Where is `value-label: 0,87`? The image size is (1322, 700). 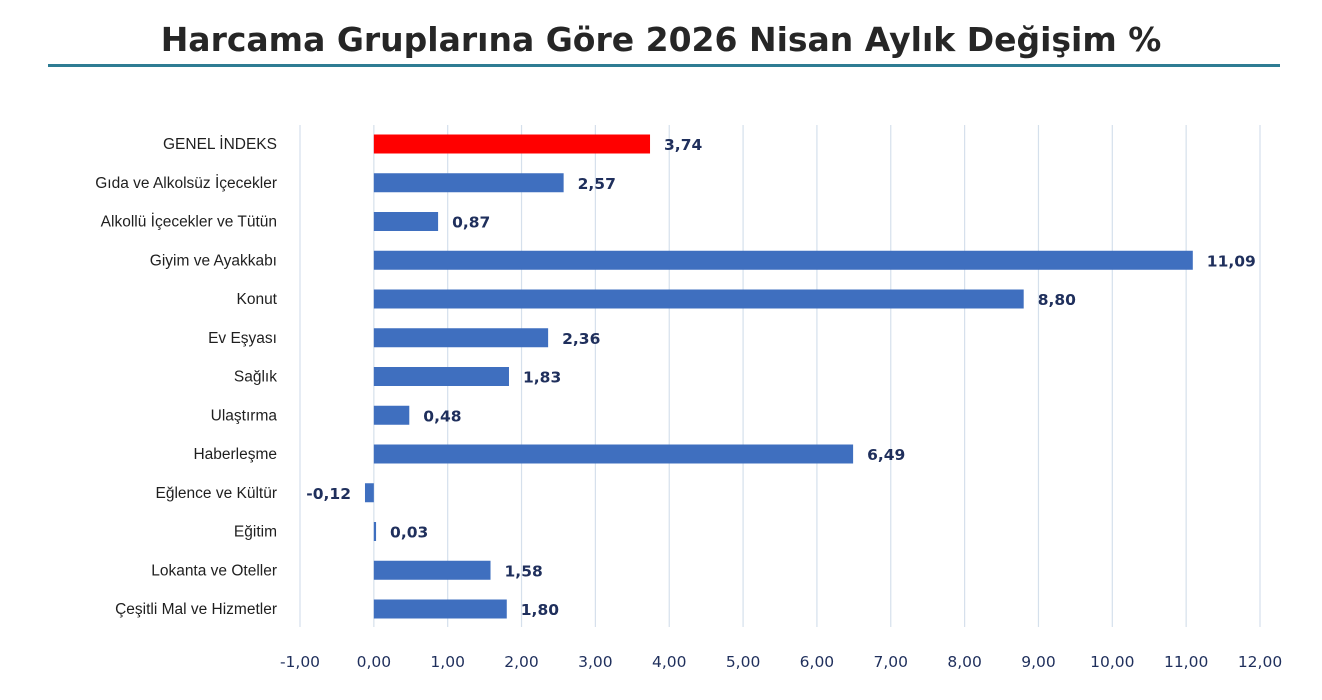 value-label: 0,87 is located at coordinates (471, 223).